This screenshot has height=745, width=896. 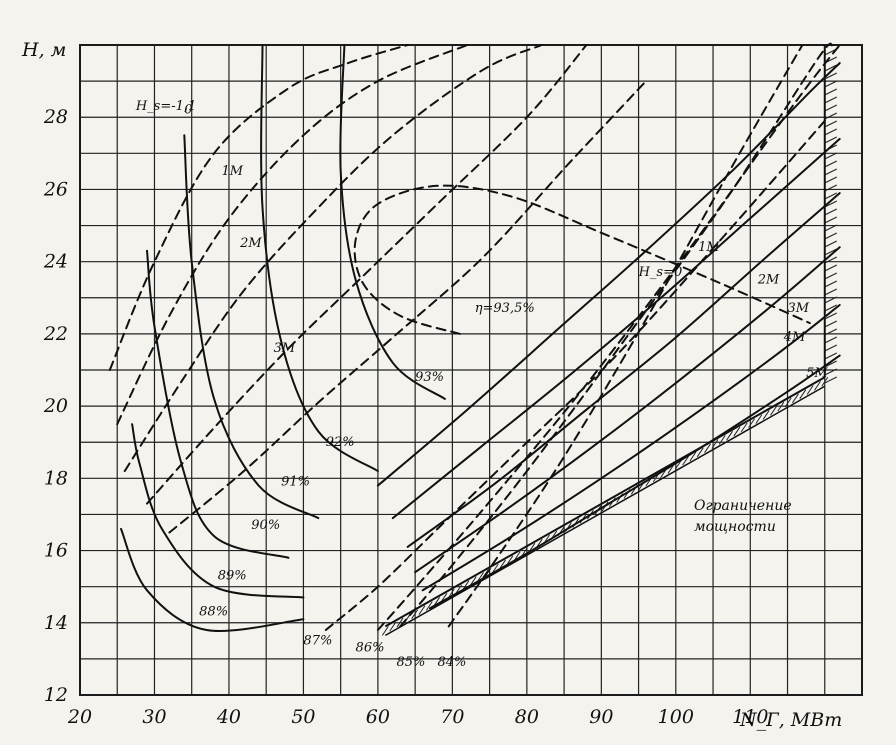 I want to click on x-axis-label: N_Г, МВт, so click(x=790, y=720).